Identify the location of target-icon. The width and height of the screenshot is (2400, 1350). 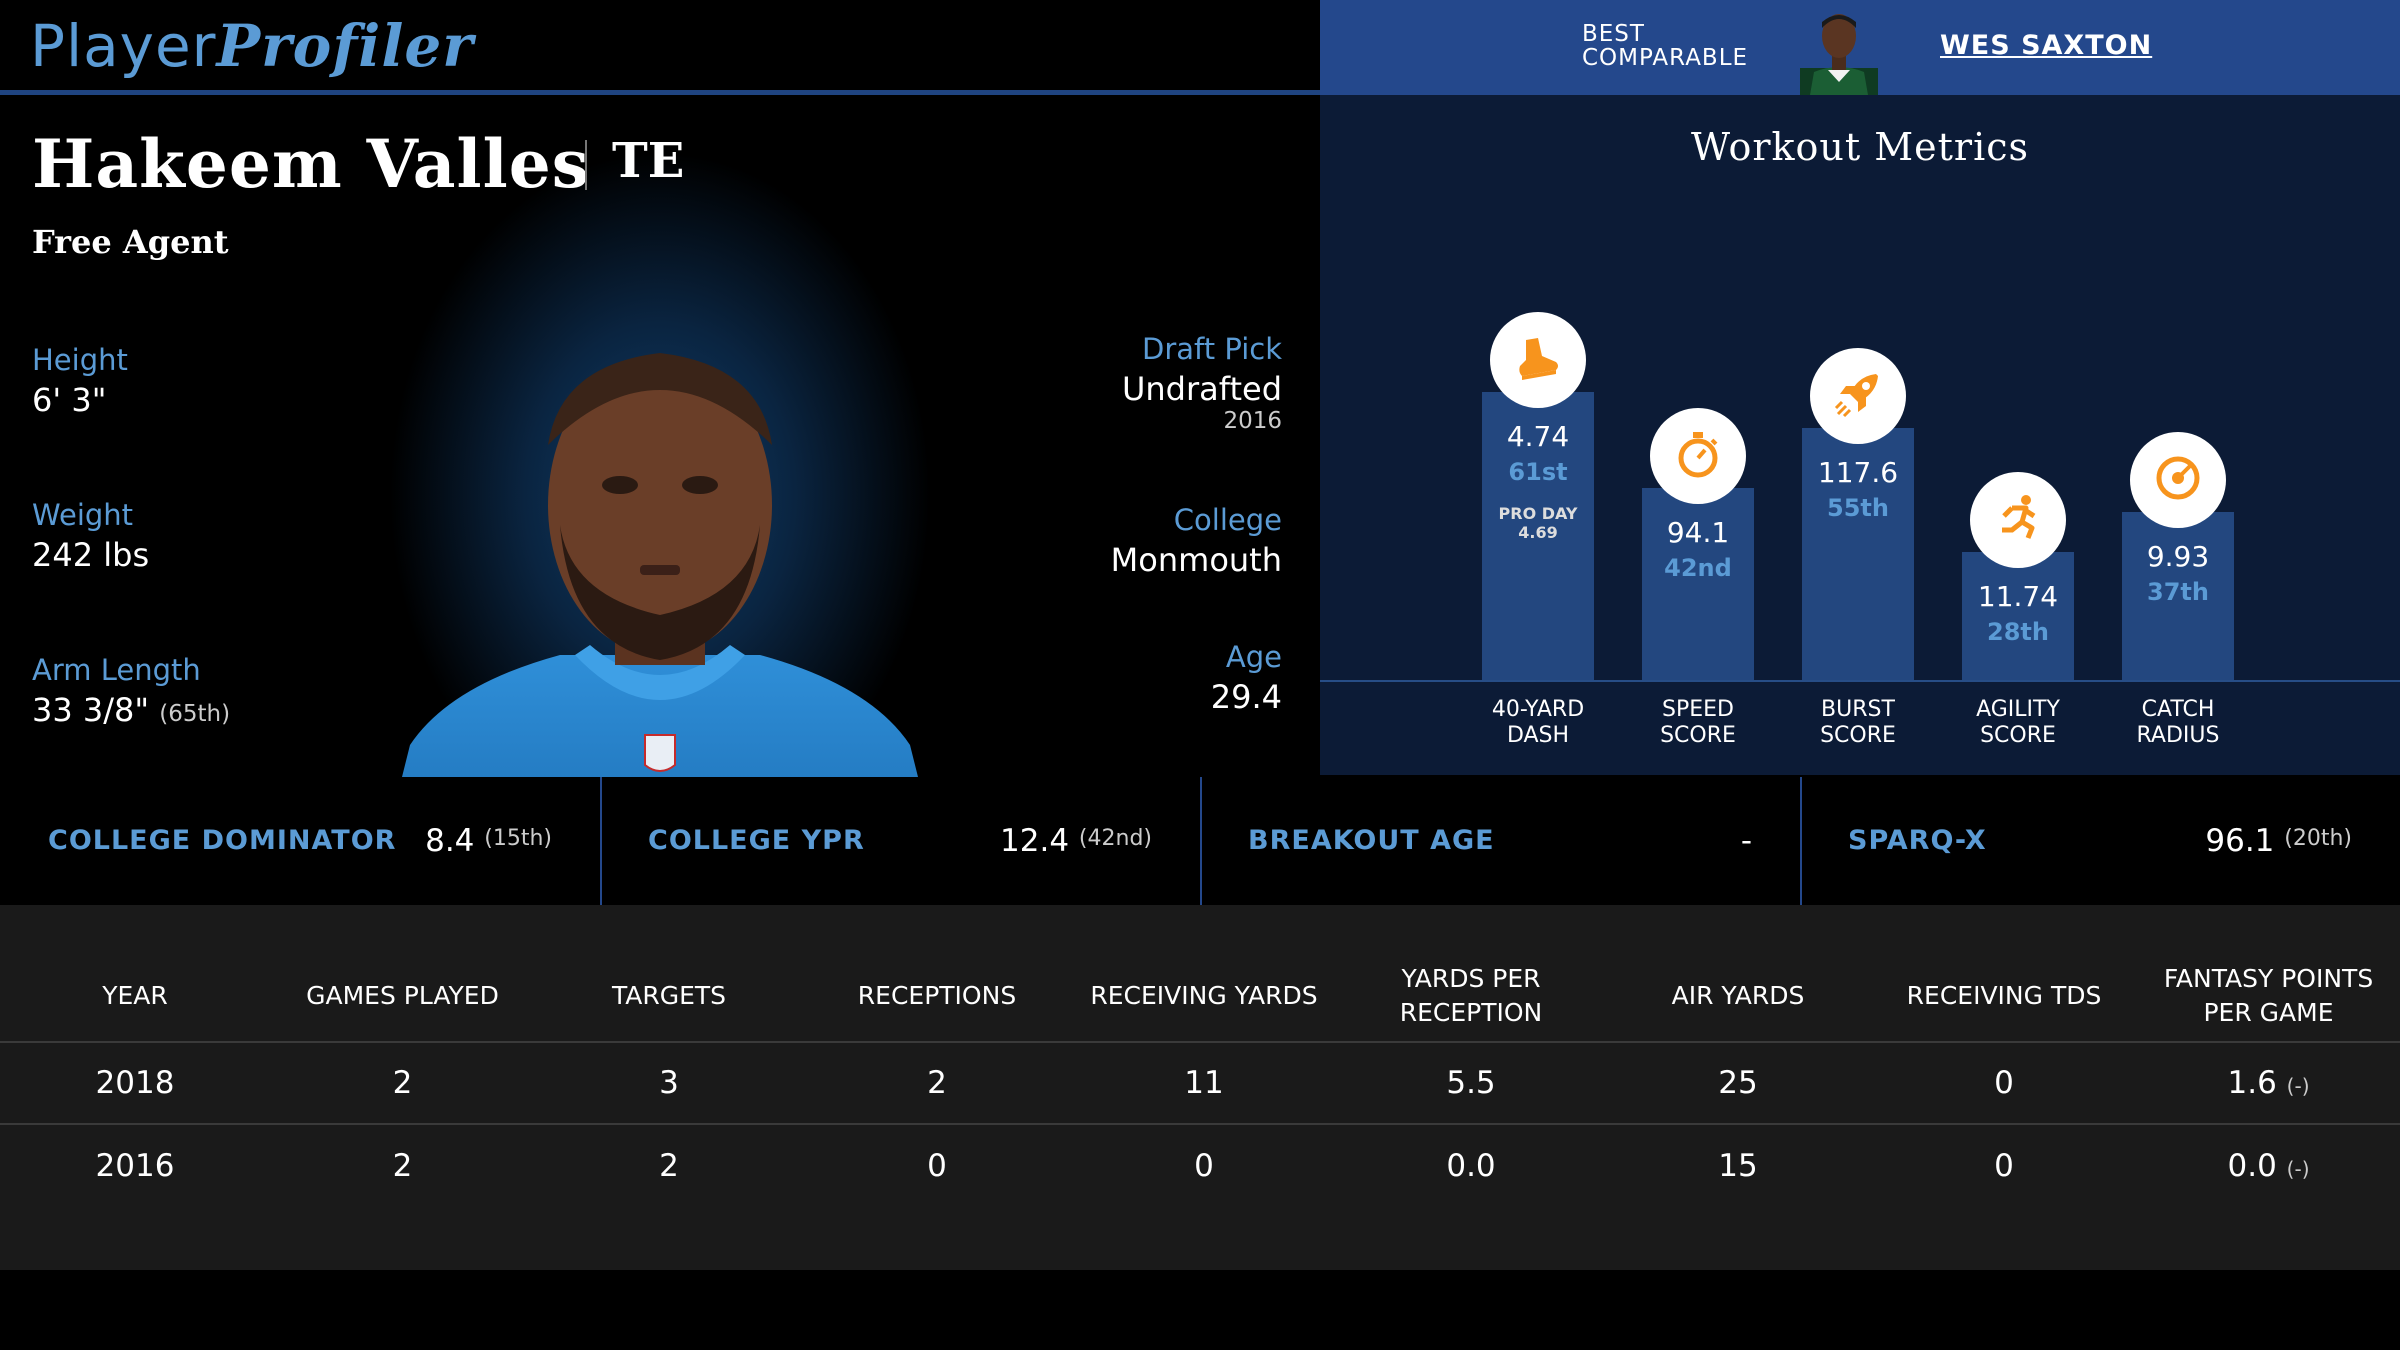
(2178, 480).